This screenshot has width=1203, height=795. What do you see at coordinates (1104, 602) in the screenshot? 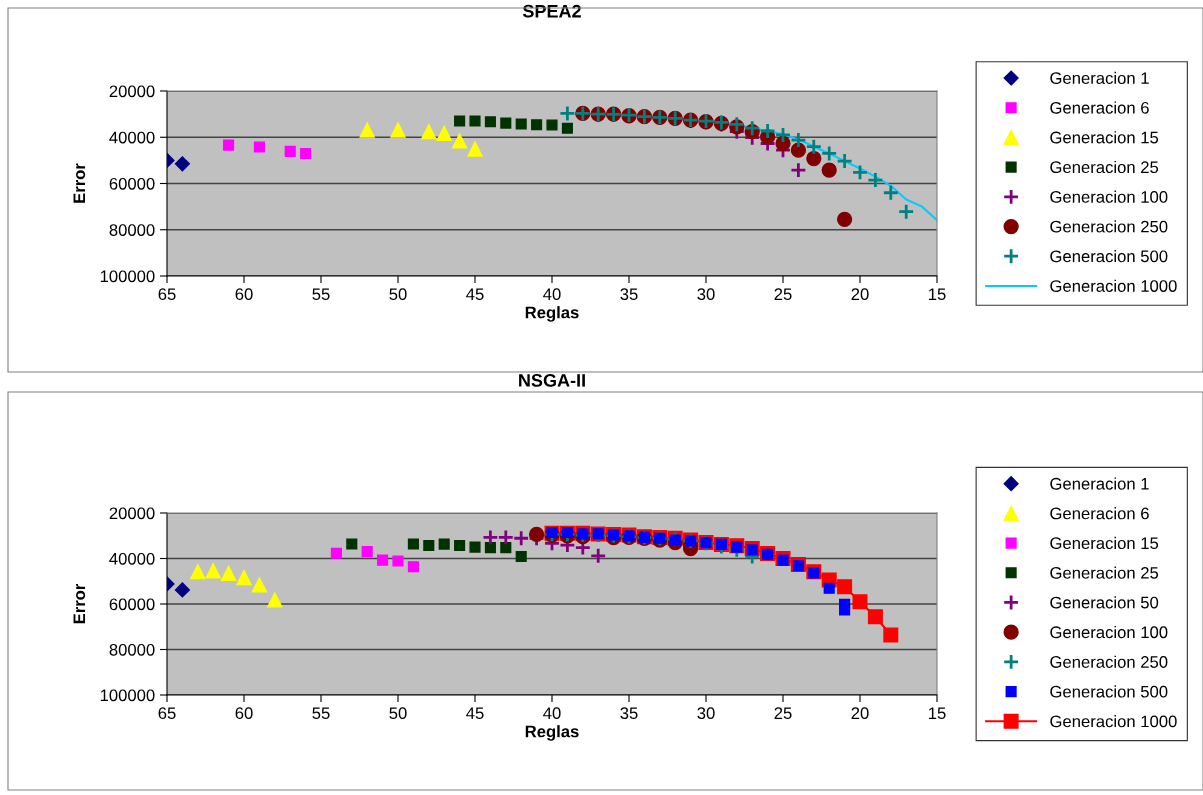
I see `legend-label: Generacion 50` at bounding box center [1104, 602].